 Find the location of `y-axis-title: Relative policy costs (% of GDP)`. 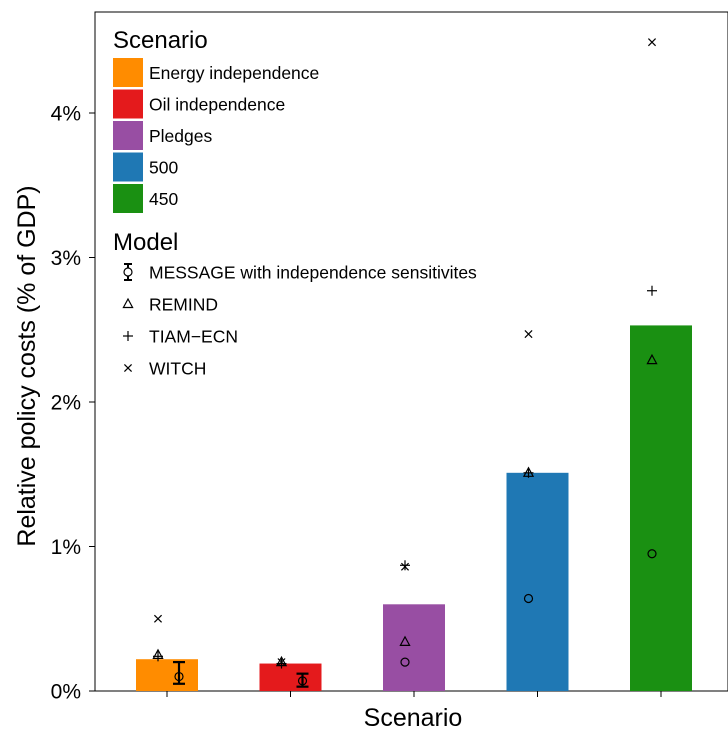

y-axis-title: Relative policy costs (% of GDP) is located at coordinates (27, 365).